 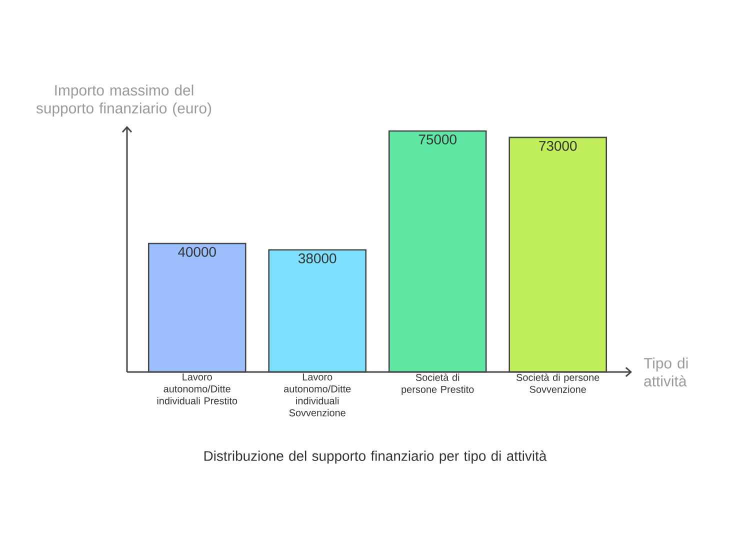 I want to click on x-tick-label: Società di persone Prestito, so click(x=438, y=384).